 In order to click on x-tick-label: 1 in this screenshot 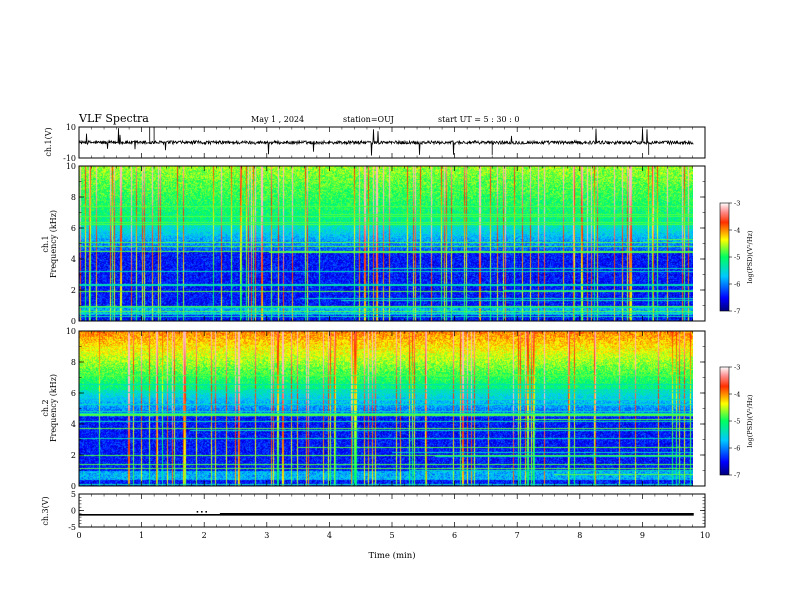, I will do `click(141, 535)`.